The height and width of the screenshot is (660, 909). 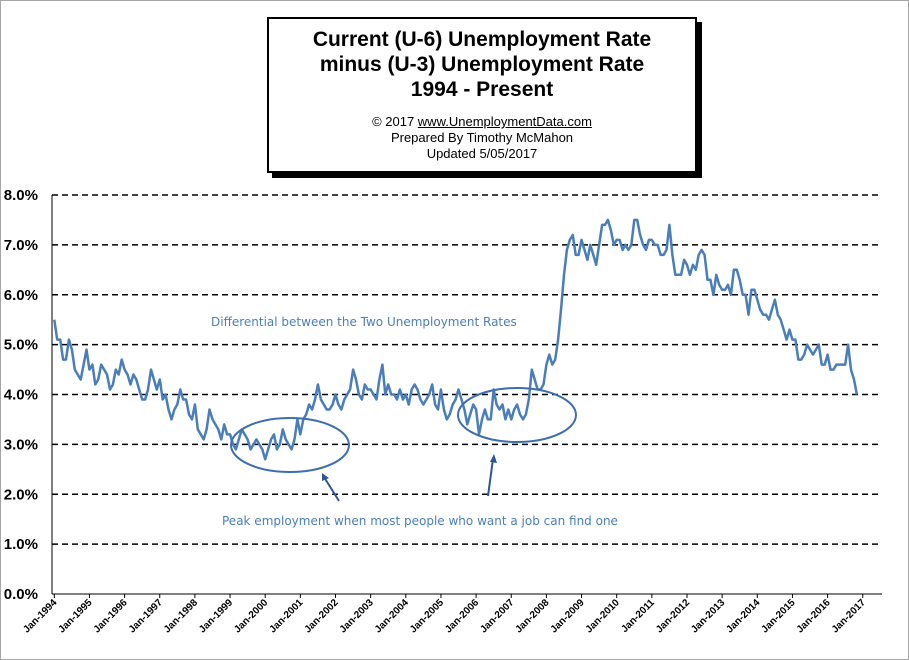 I want to click on x-tick-label: Jan-2003, so click(x=357, y=616).